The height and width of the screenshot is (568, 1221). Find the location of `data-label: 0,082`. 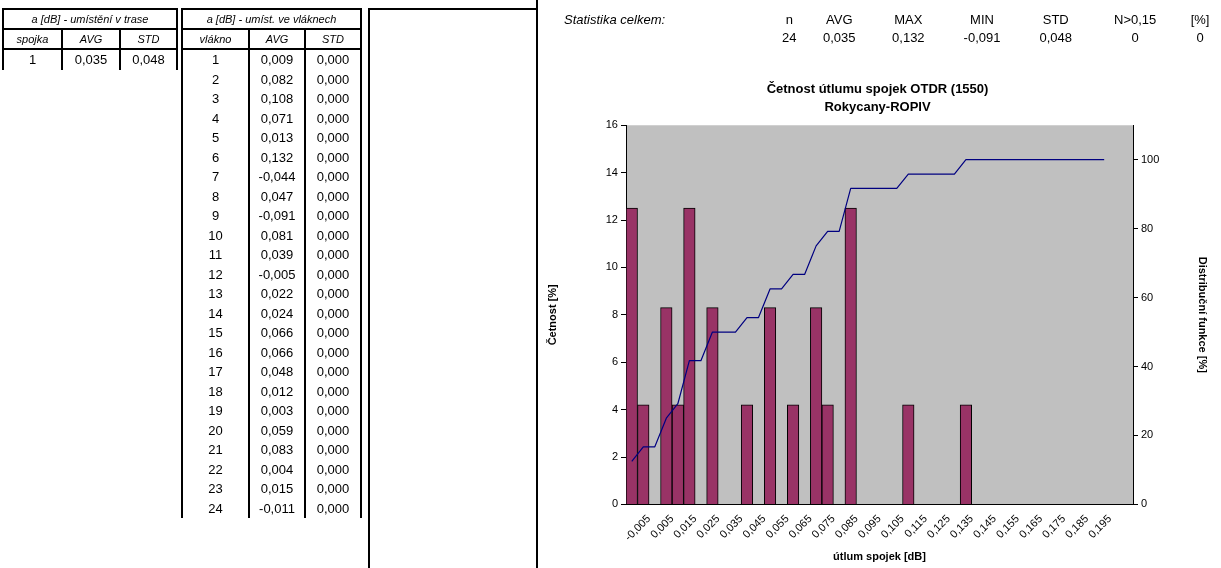

data-label: 0,082 is located at coordinates (277, 79).